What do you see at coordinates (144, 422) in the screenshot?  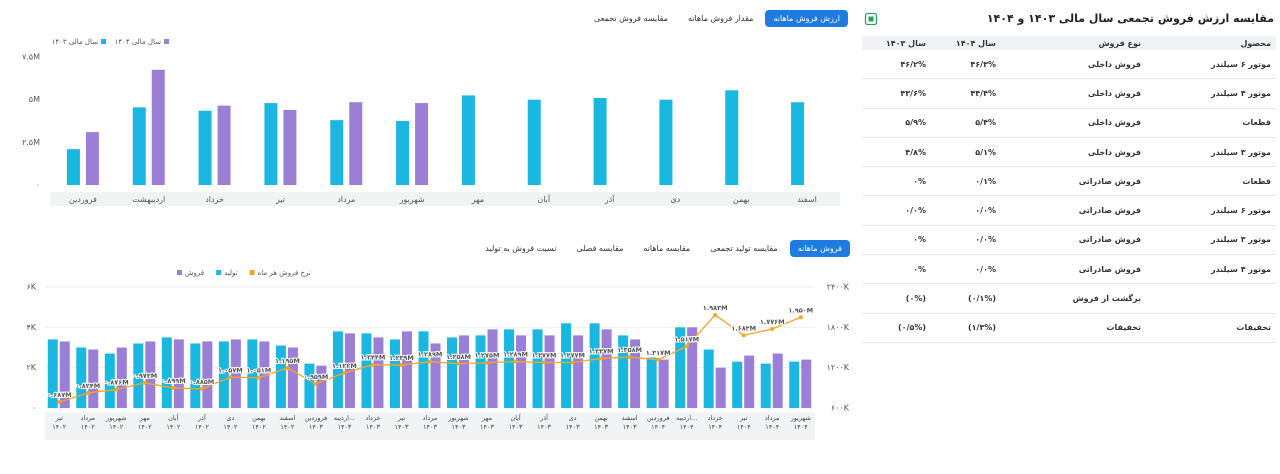 I see `x-tick-label: مهر ۱۴۰۲` at bounding box center [144, 422].